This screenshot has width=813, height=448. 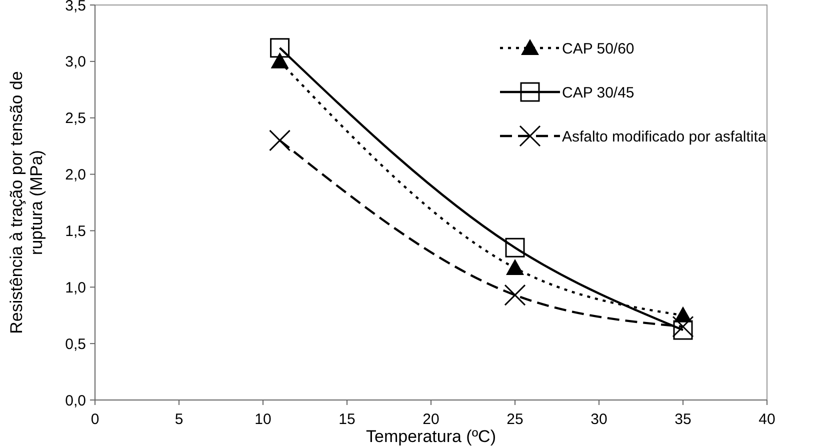 I want to click on y-axis-title: Resistência à tração por tensão de ruptura (MPa), so click(x=26, y=202).